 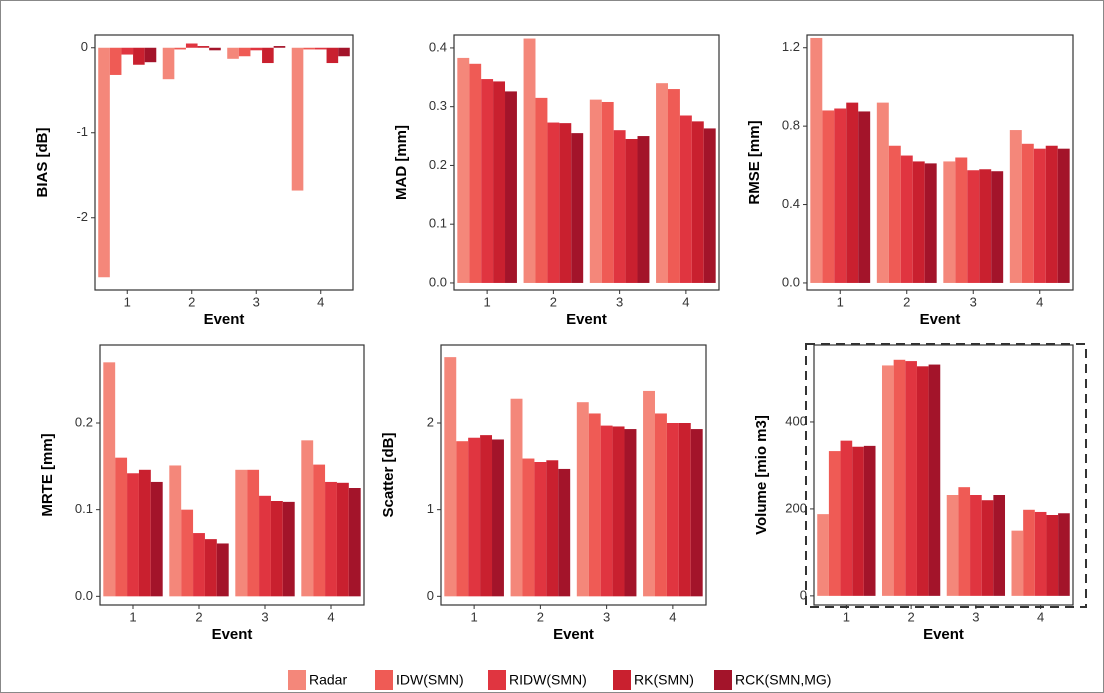 I want to click on y-axis-label: RMSE [mm], so click(x=754, y=162).